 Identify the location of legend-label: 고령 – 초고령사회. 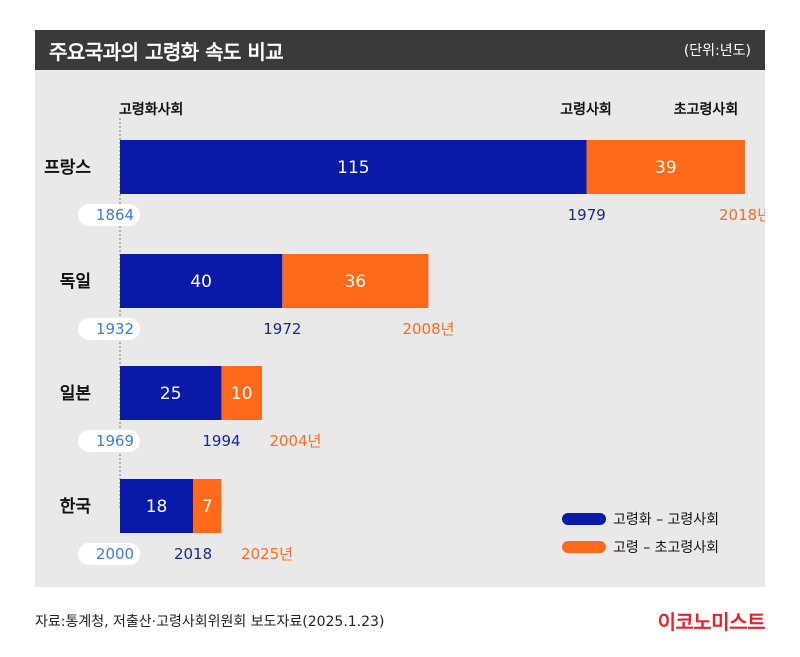
(666, 548).